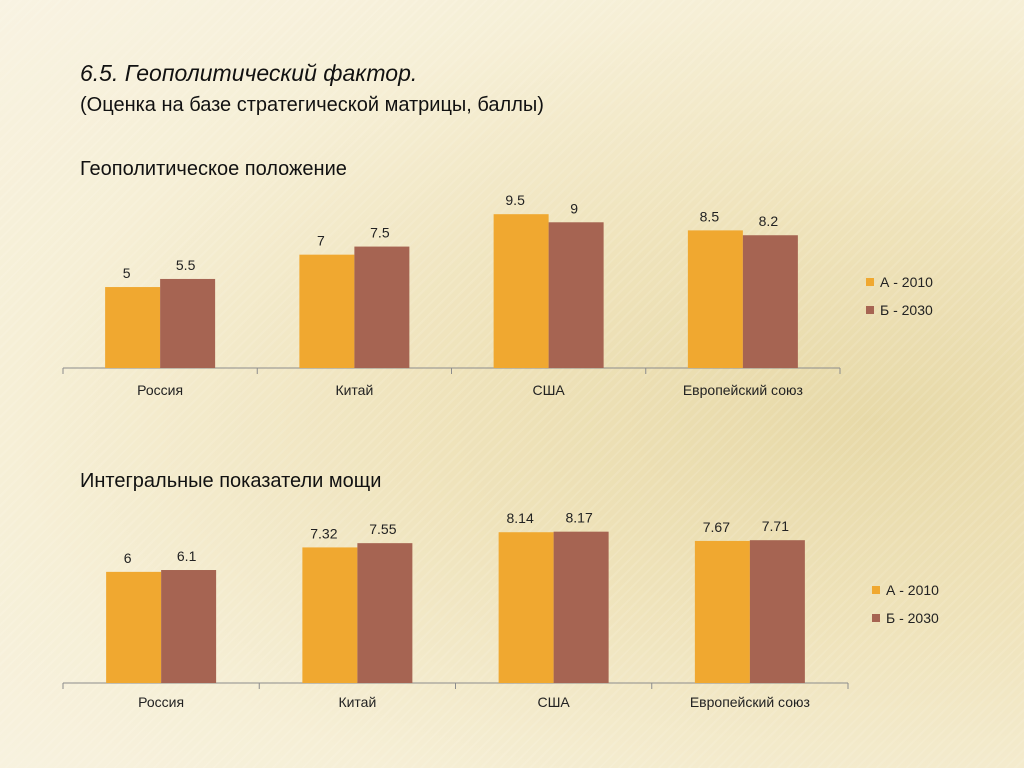 The image size is (1024, 768). Describe the element at coordinates (382, 529) in the screenshot. I see `data-label: 7.55` at that location.